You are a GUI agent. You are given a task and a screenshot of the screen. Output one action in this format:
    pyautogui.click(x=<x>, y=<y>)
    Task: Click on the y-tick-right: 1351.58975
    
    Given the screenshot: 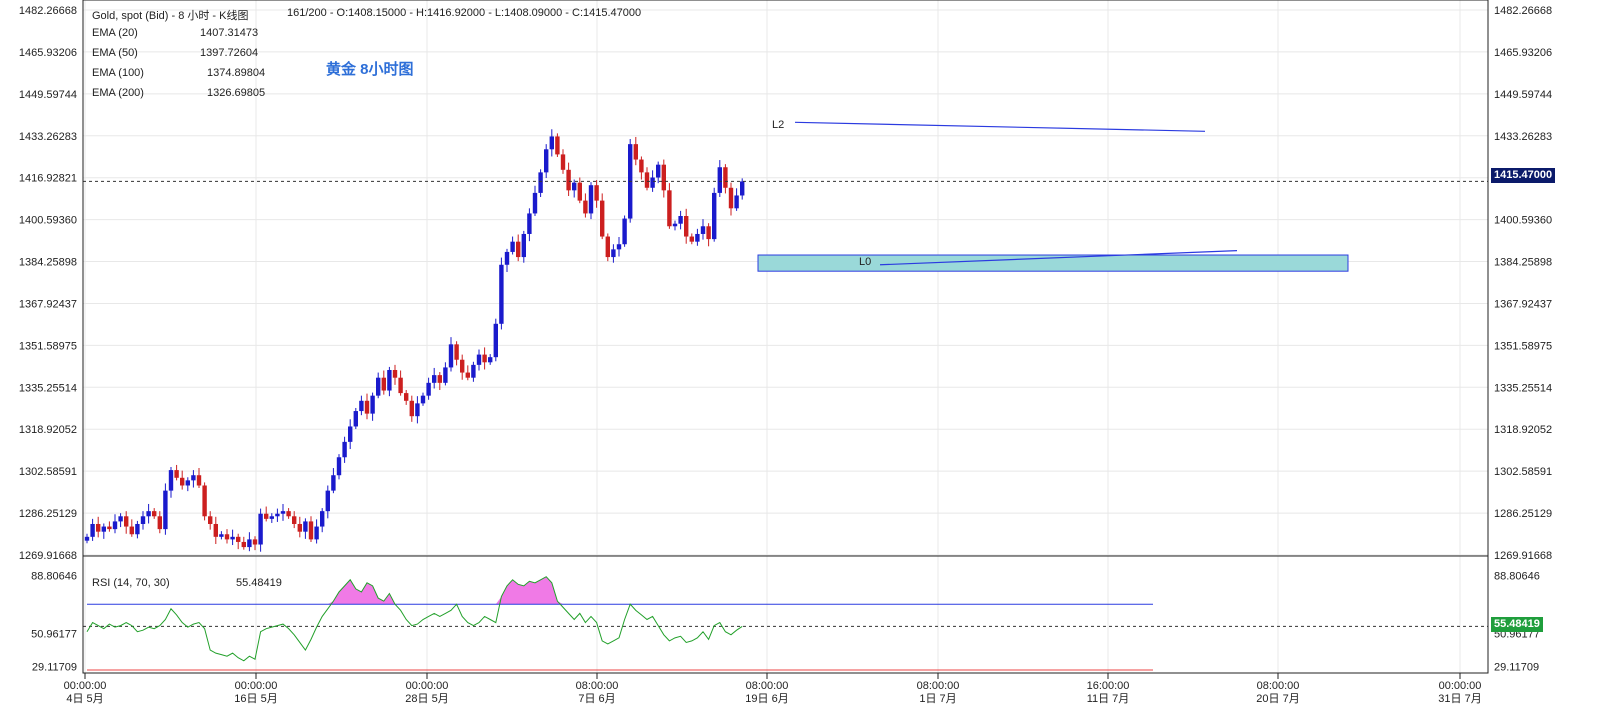 What is the action you would take?
    pyautogui.click(x=1523, y=346)
    